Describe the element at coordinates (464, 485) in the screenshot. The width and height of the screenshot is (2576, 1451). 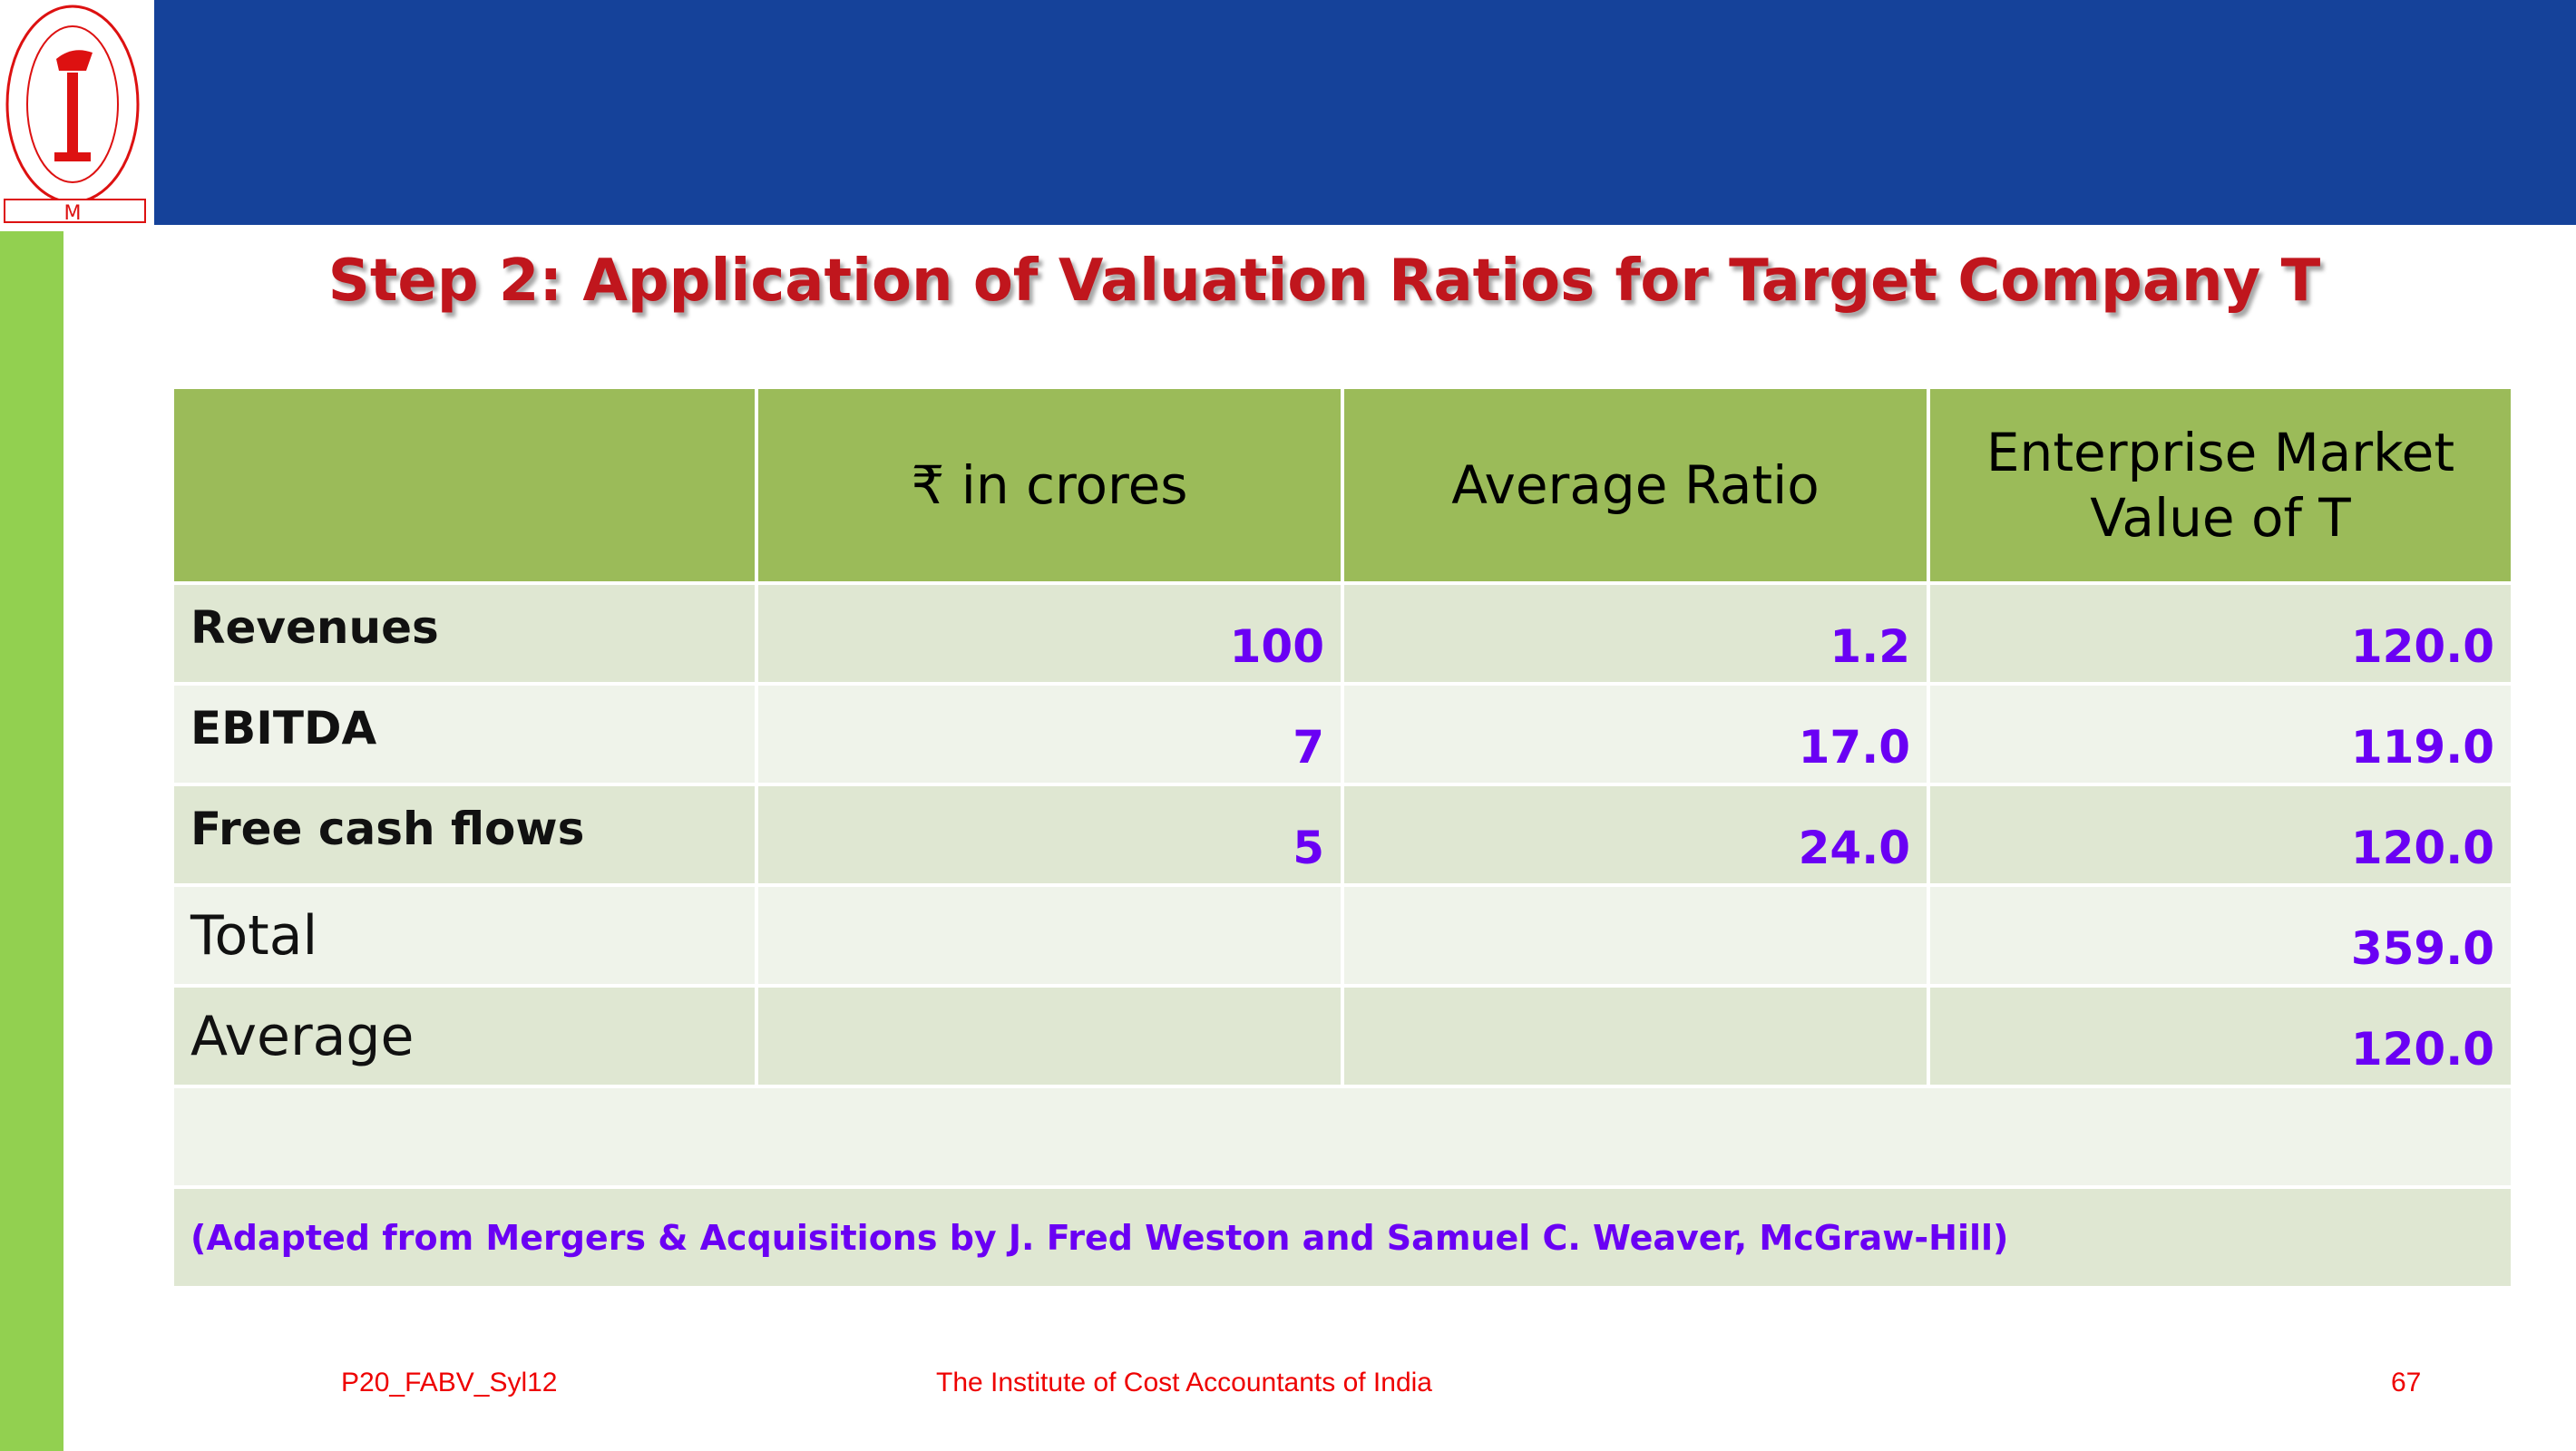
I see `header-cell` at that location.